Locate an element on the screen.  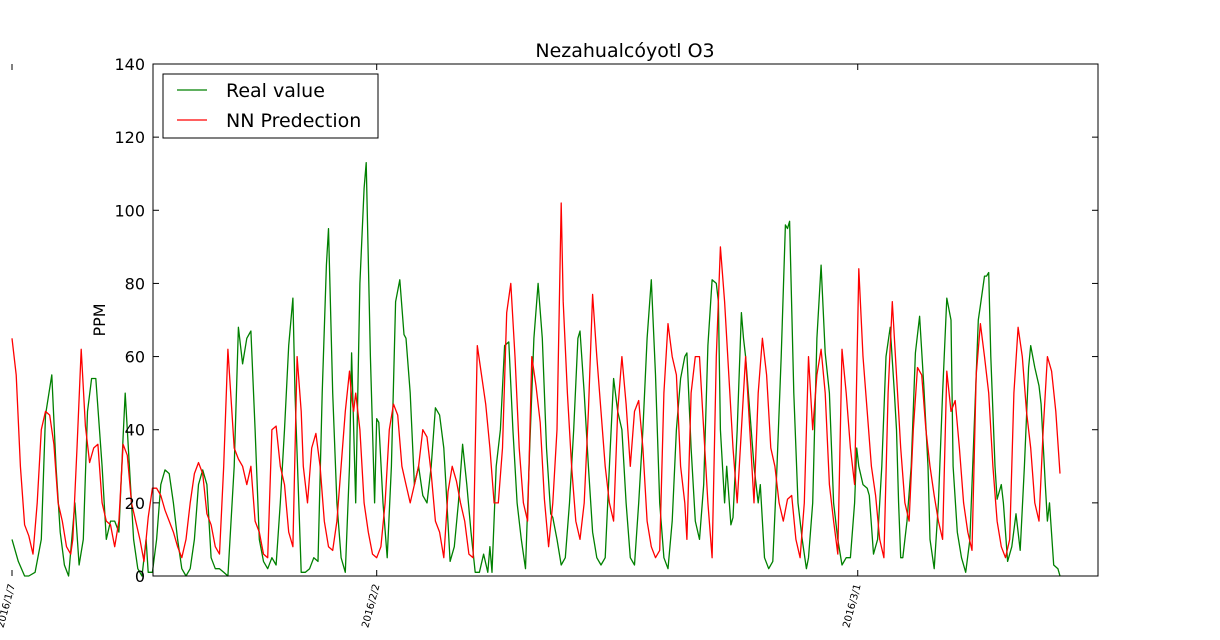
legend-label: Real value is located at coordinates (275, 91).